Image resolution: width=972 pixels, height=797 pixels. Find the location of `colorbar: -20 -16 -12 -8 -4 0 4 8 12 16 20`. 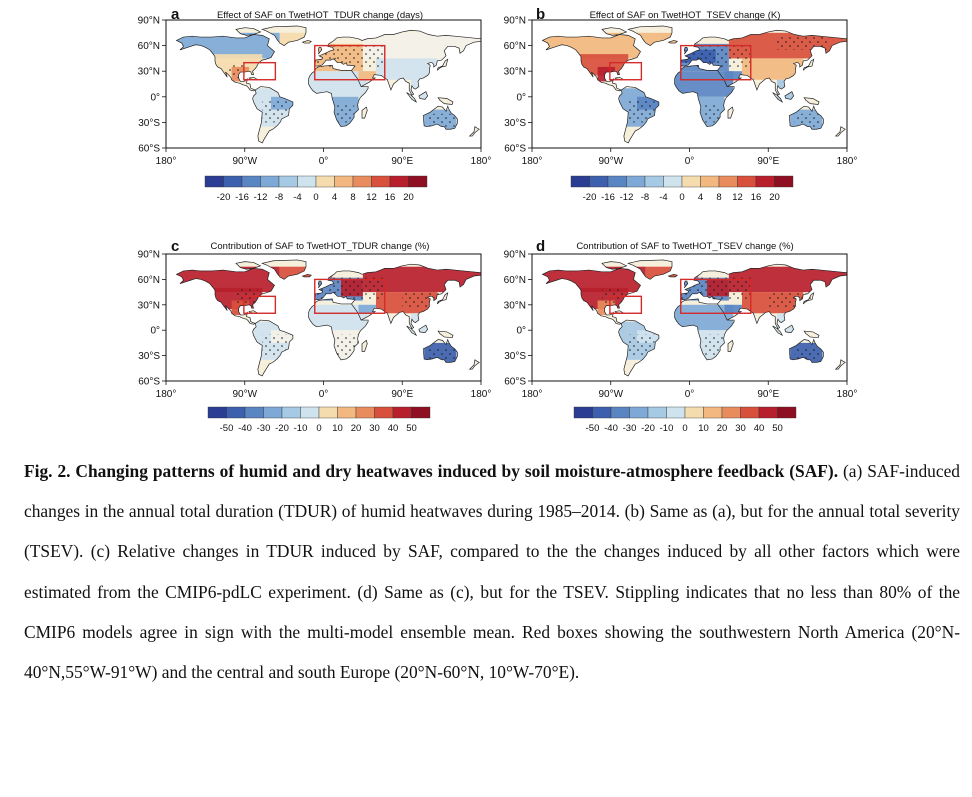

colorbar: -20 -16 -12 -8 -4 0 4 8 12 16 20 is located at coordinates (316, 189).